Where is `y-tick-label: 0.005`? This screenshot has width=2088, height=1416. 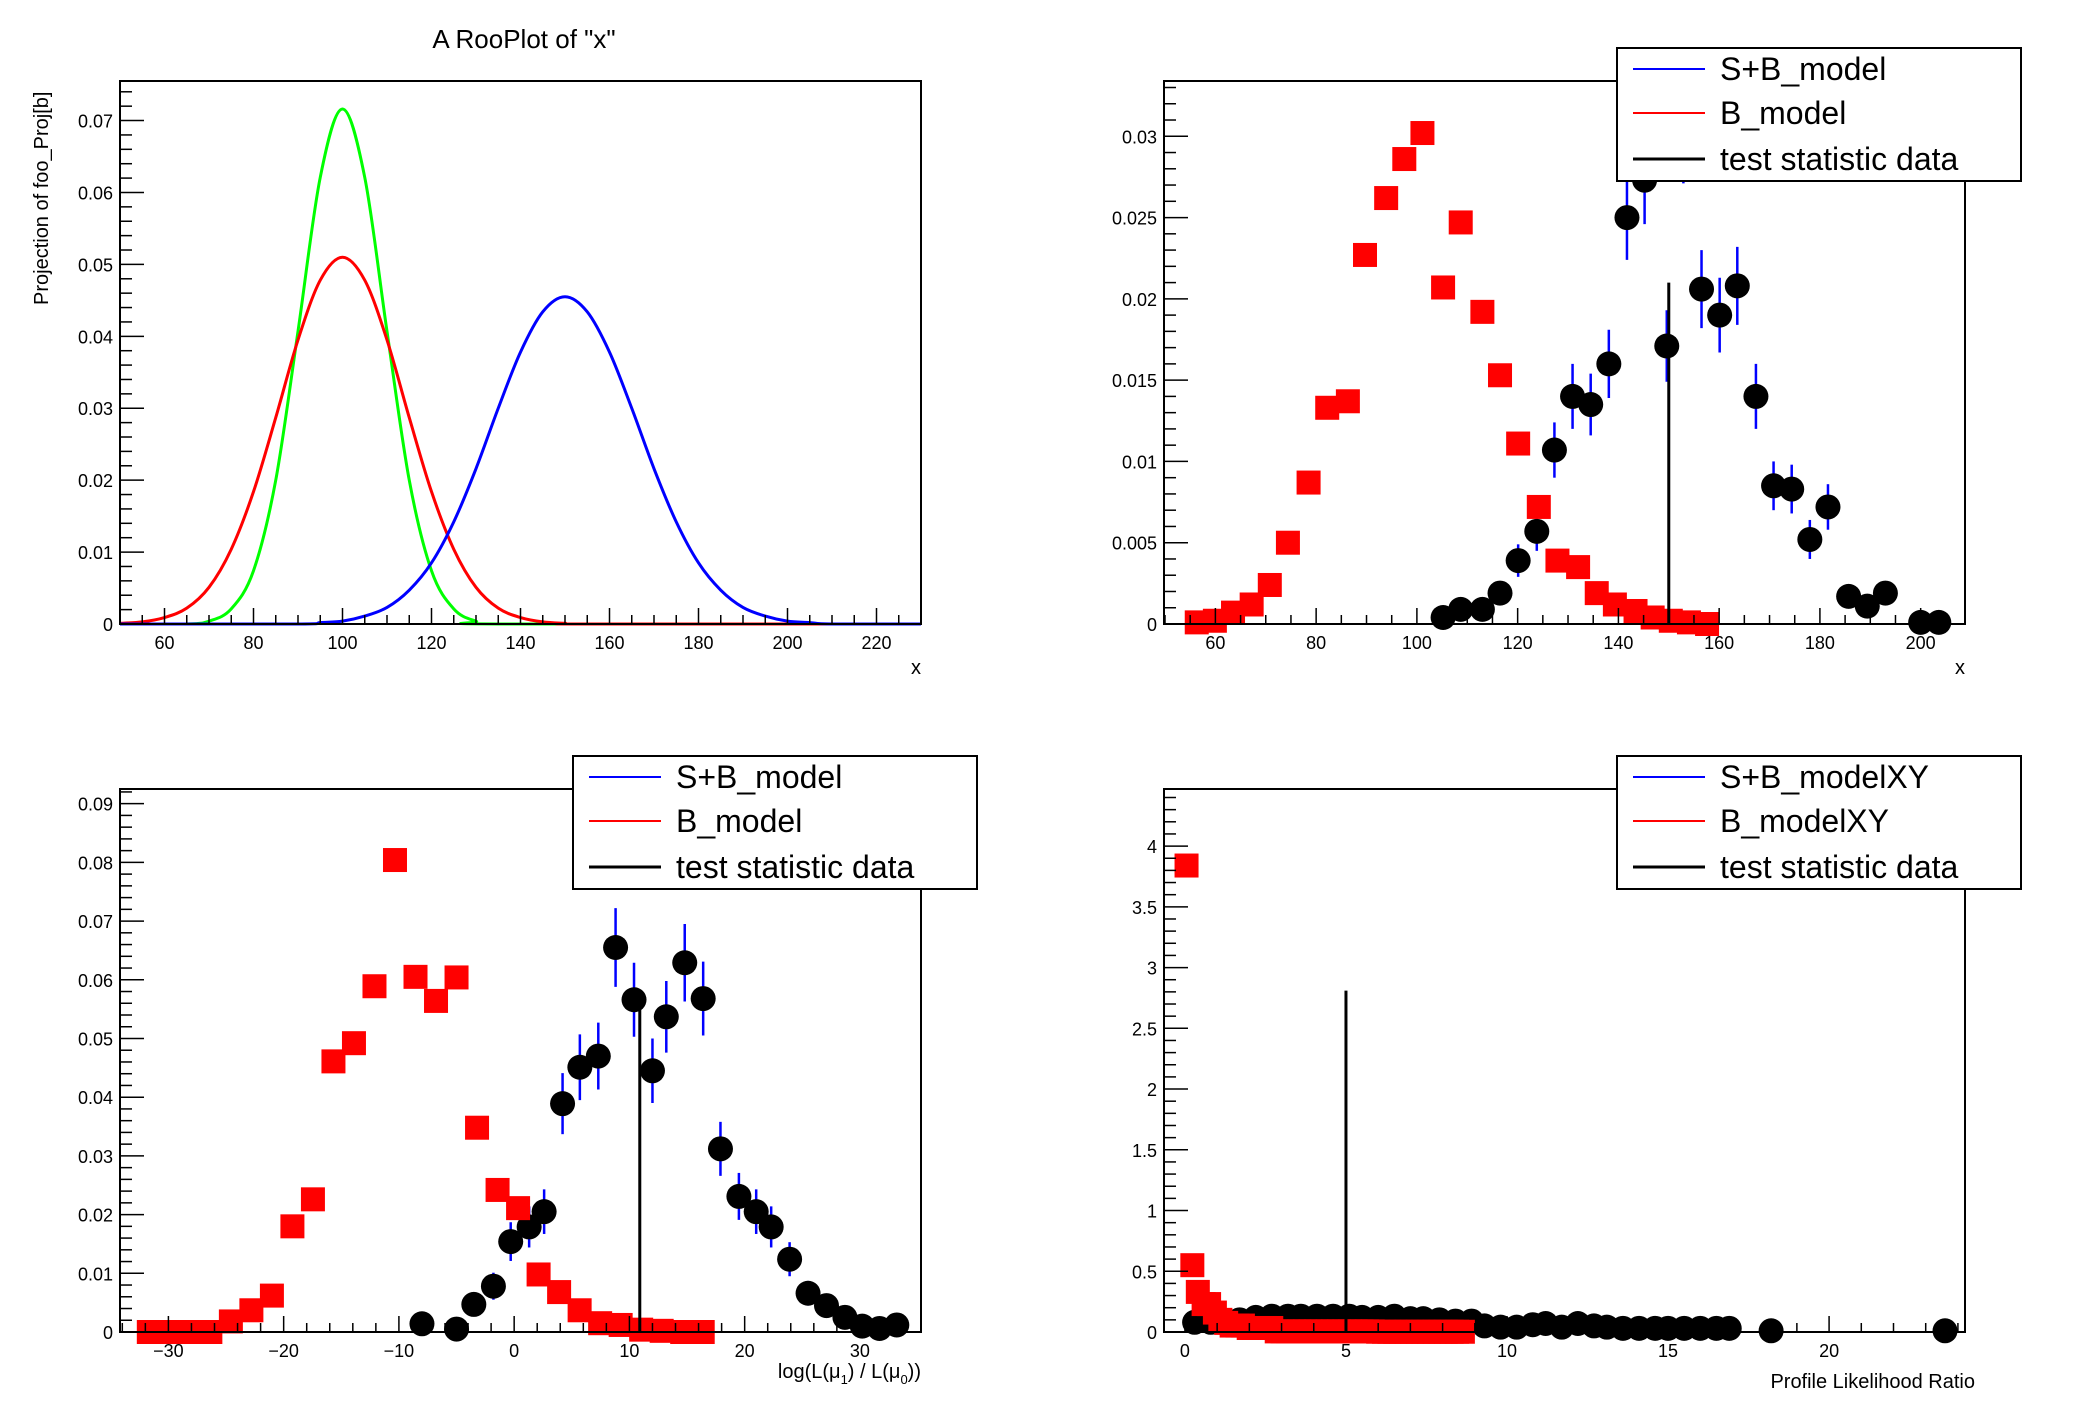 y-tick-label: 0.005 is located at coordinates (1134, 544).